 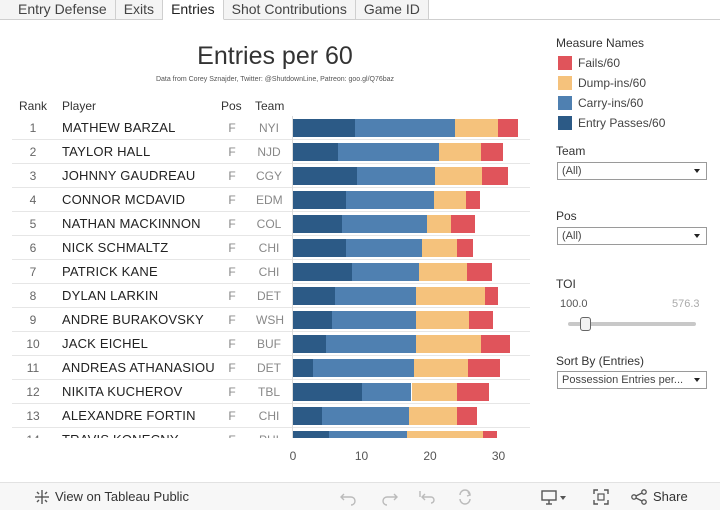 What do you see at coordinates (193, 10) in the screenshot?
I see `tab-entries: Entries` at bounding box center [193, 10].